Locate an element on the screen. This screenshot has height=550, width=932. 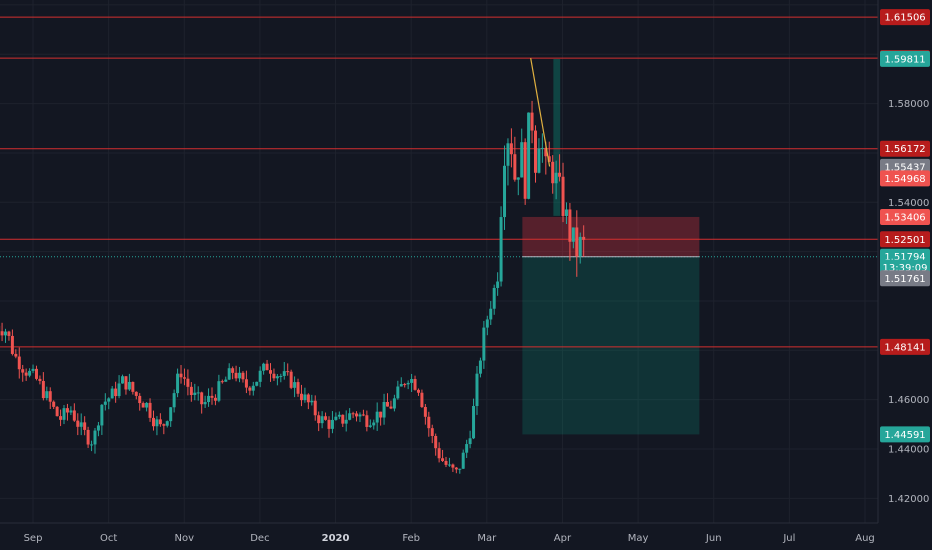
time-tick-label: Jul is located at coordinates (788, 538).